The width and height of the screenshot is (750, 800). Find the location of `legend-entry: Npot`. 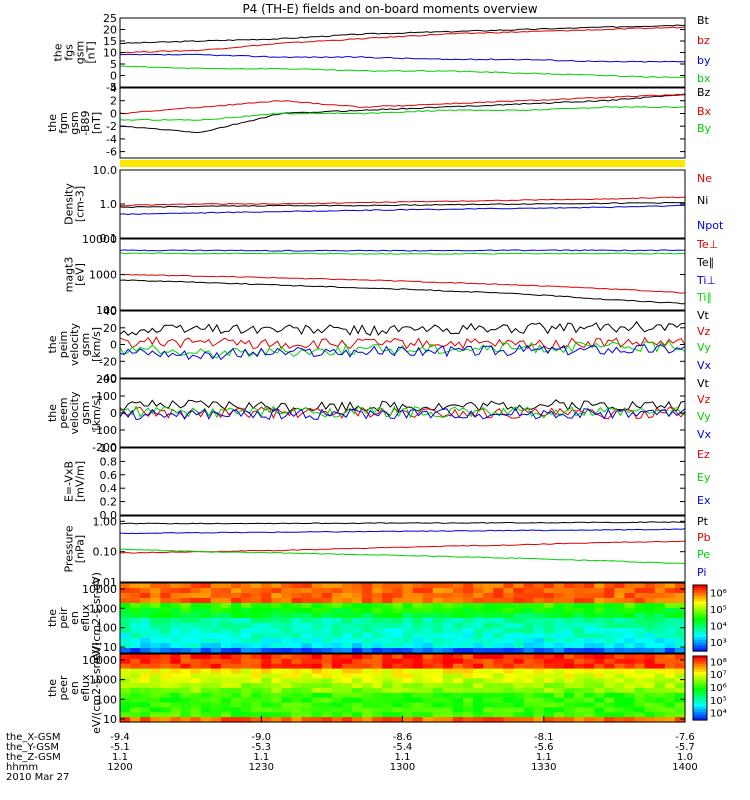

legend-entry: Npot is located at coordinates (710, 225).